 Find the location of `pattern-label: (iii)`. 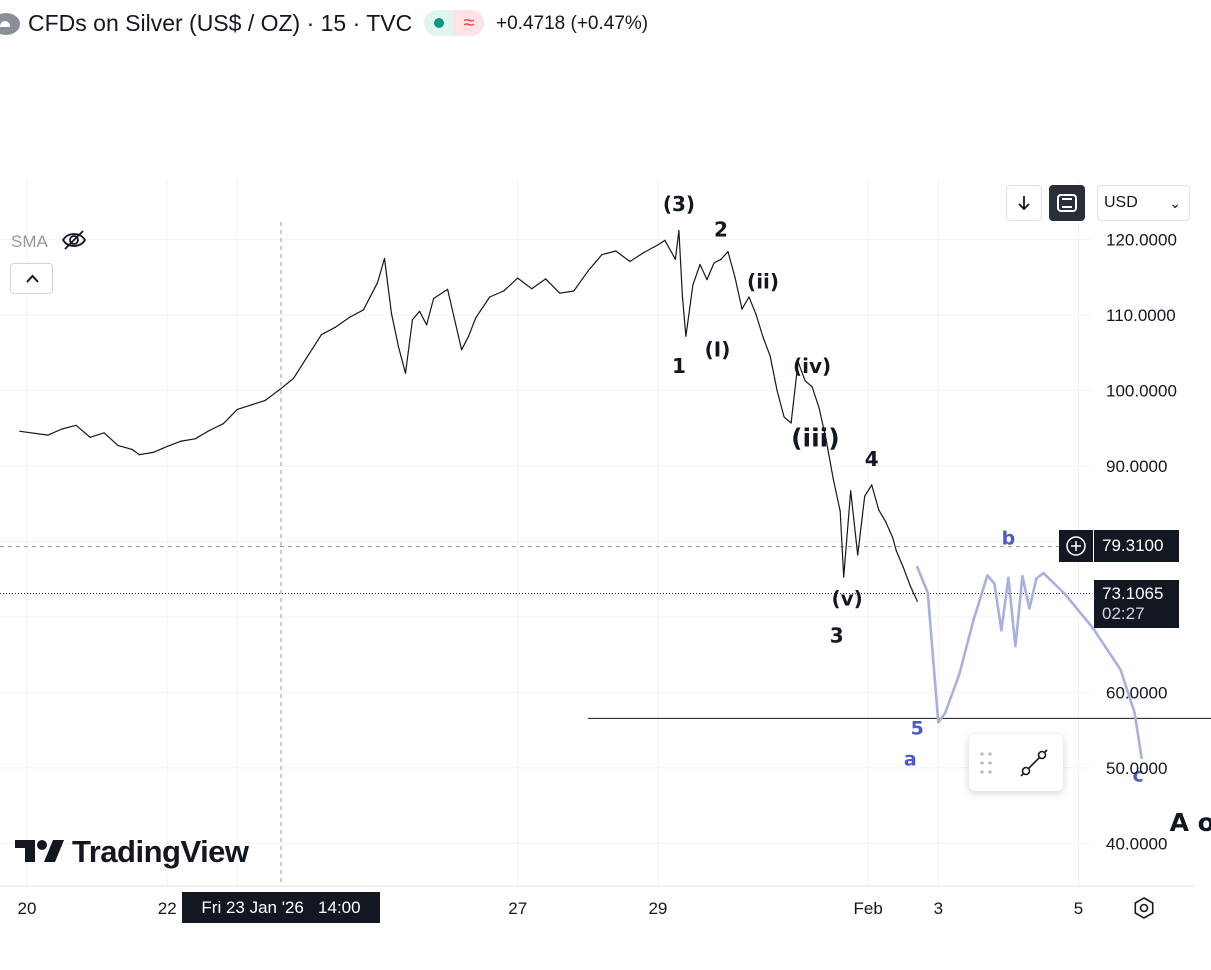

pattern-label: (iii) is located at coordinates (815, 437).